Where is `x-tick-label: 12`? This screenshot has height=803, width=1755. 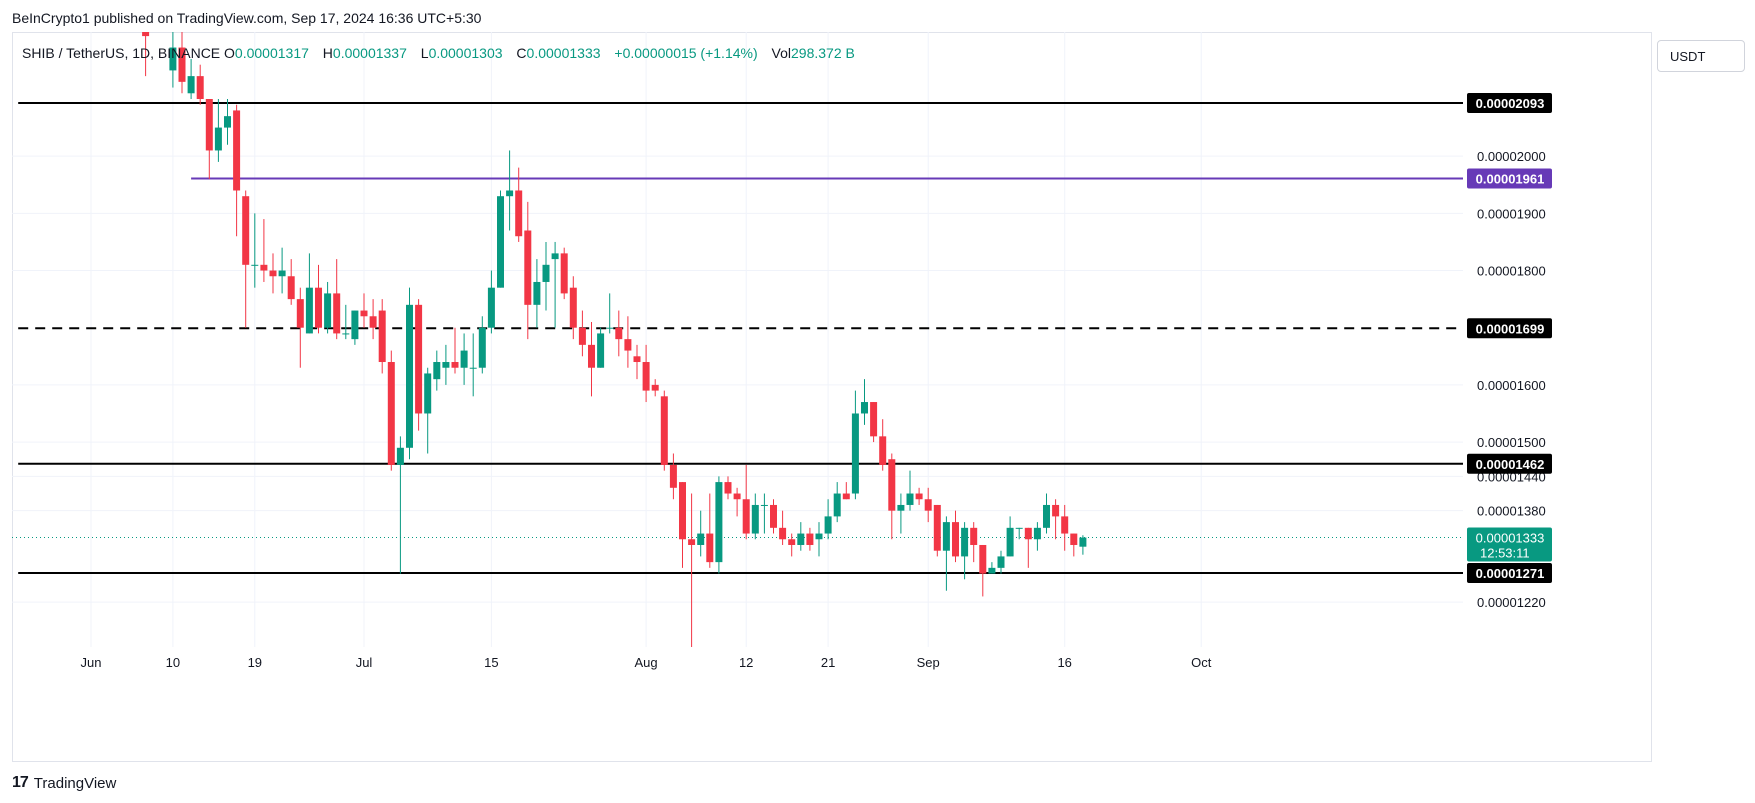 x-tick-label: 12 is located at coordinates (746, 662).